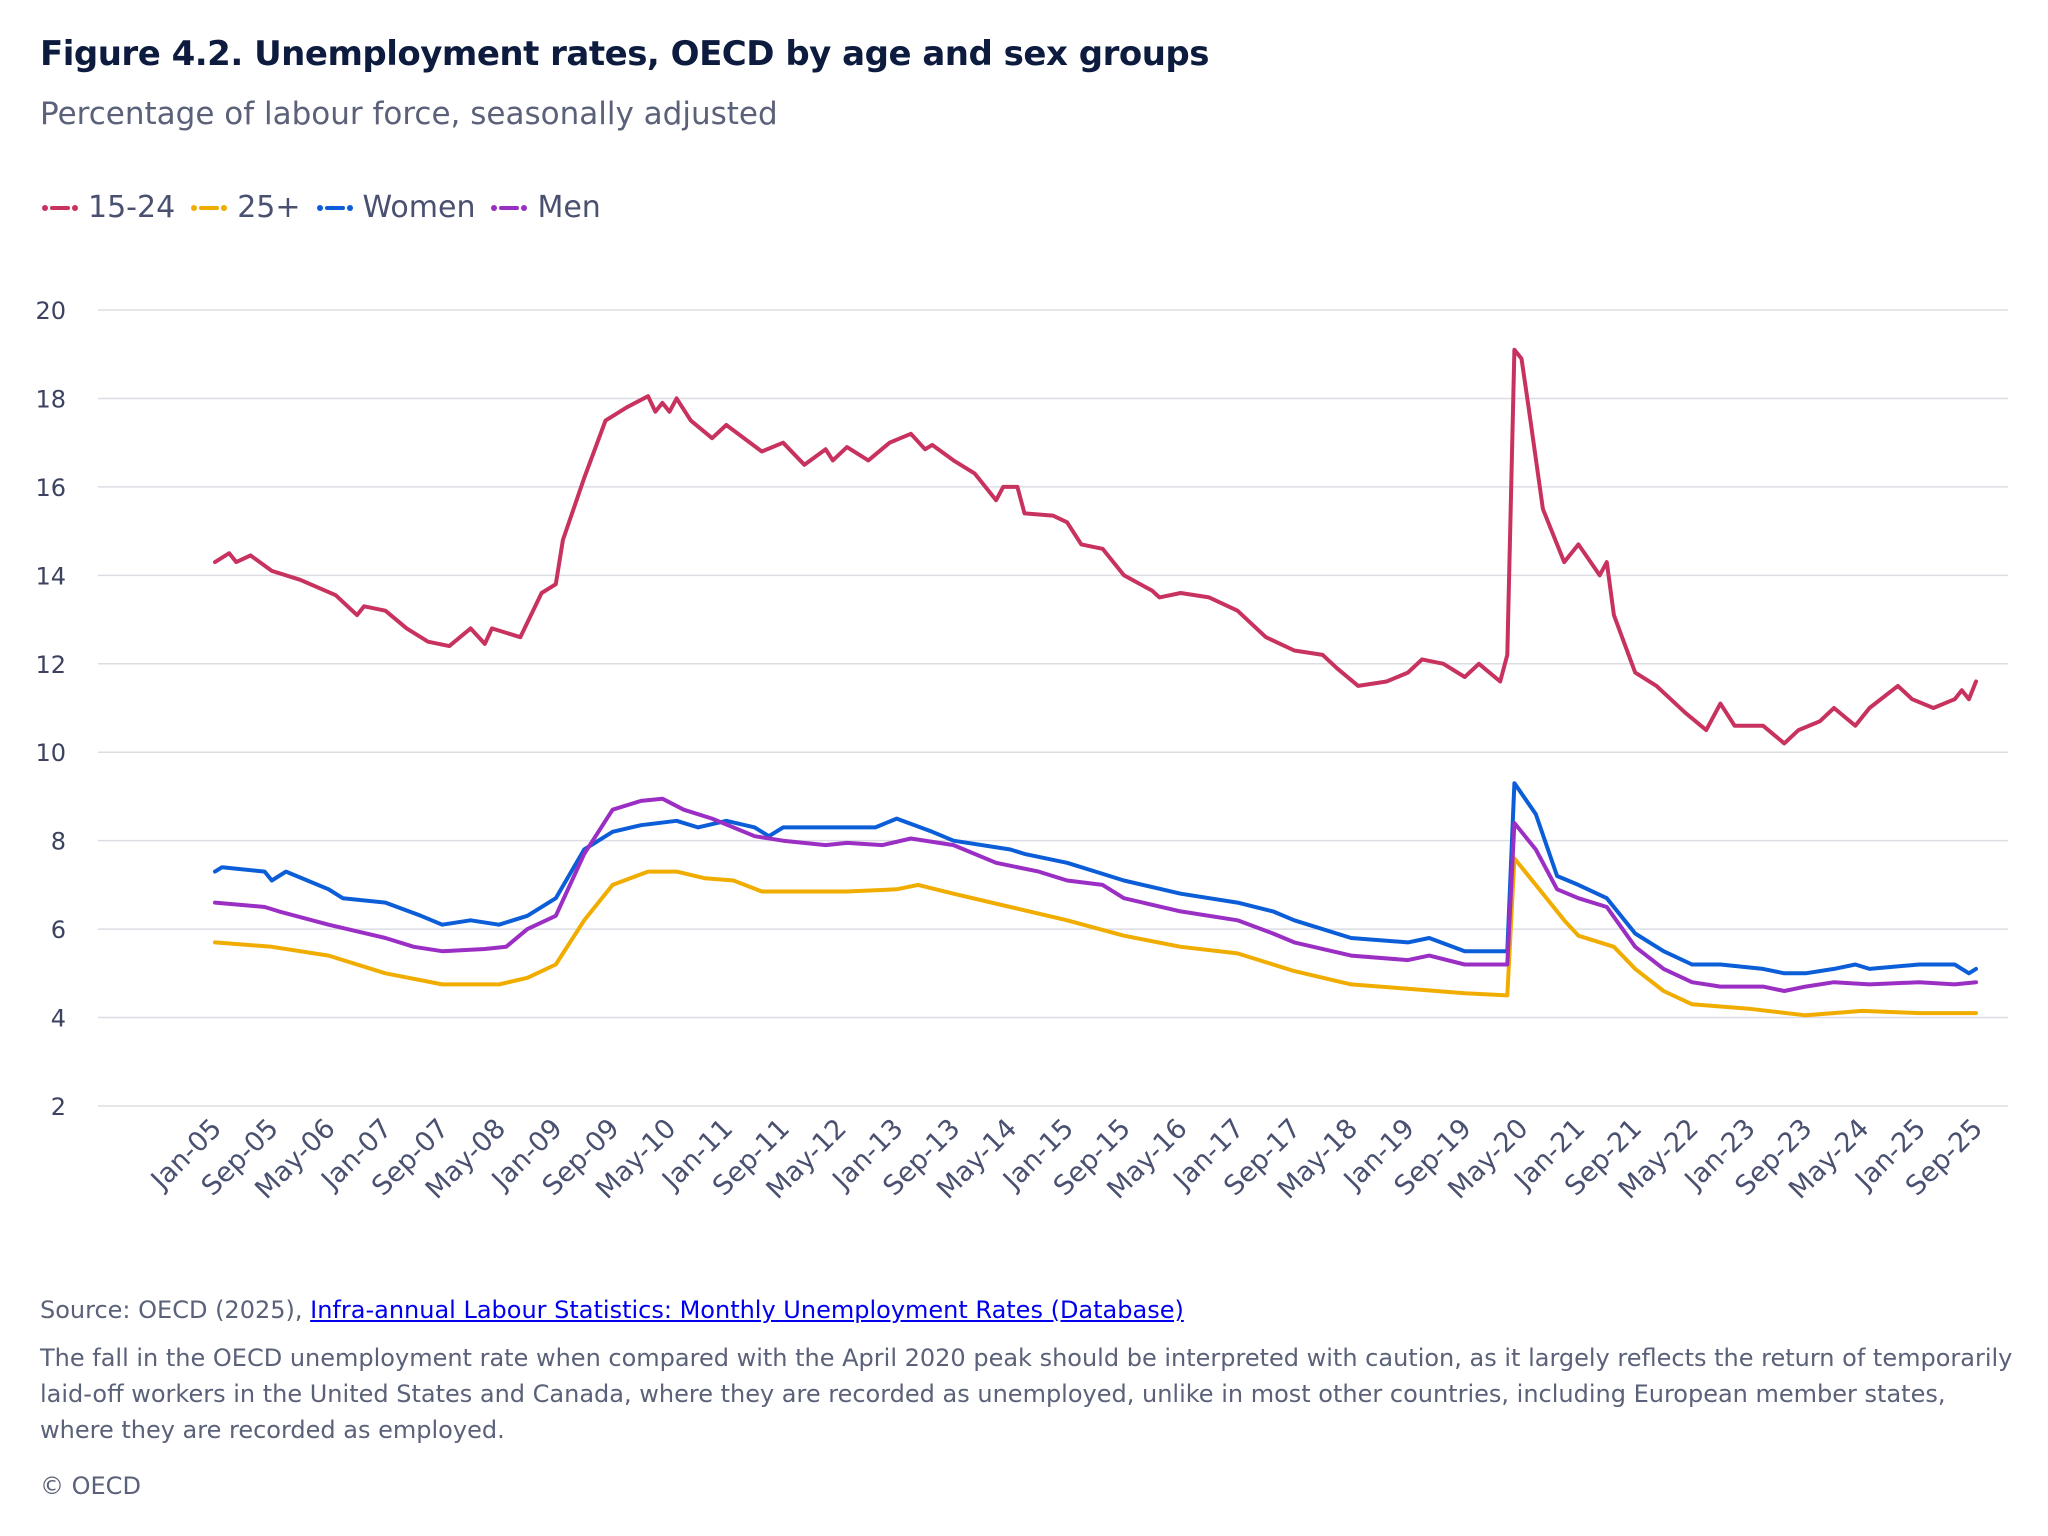 The width and height of the screenshot is (2048, 1536). What do you see at coordinates (419, 207) in the screenshot?
I see `legend-label: Women` at bounding box center [419, 207].